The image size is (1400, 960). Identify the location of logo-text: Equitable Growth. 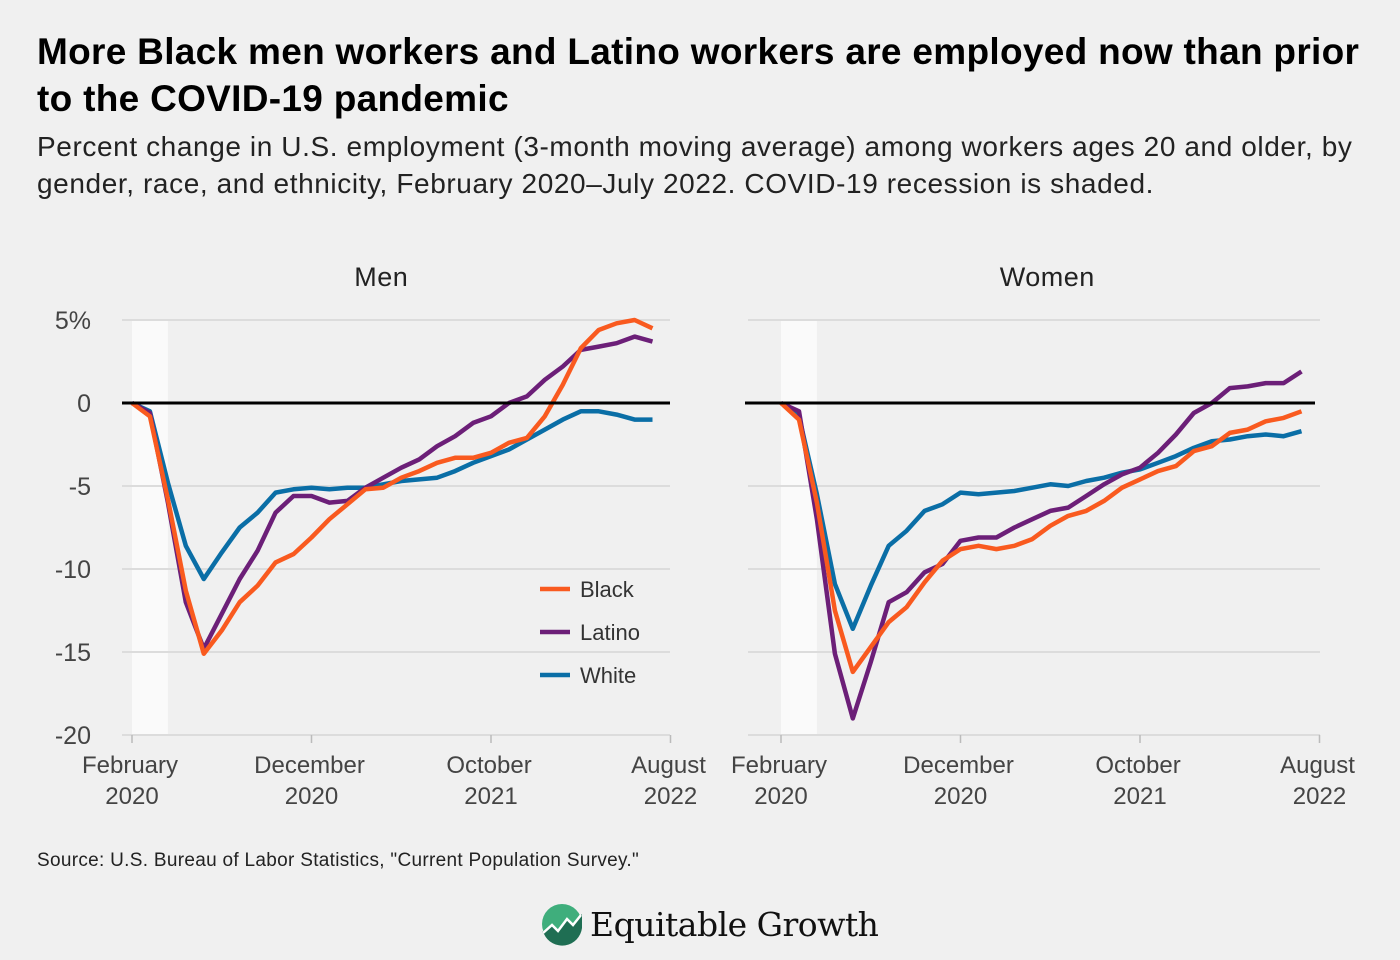
(734, 924).